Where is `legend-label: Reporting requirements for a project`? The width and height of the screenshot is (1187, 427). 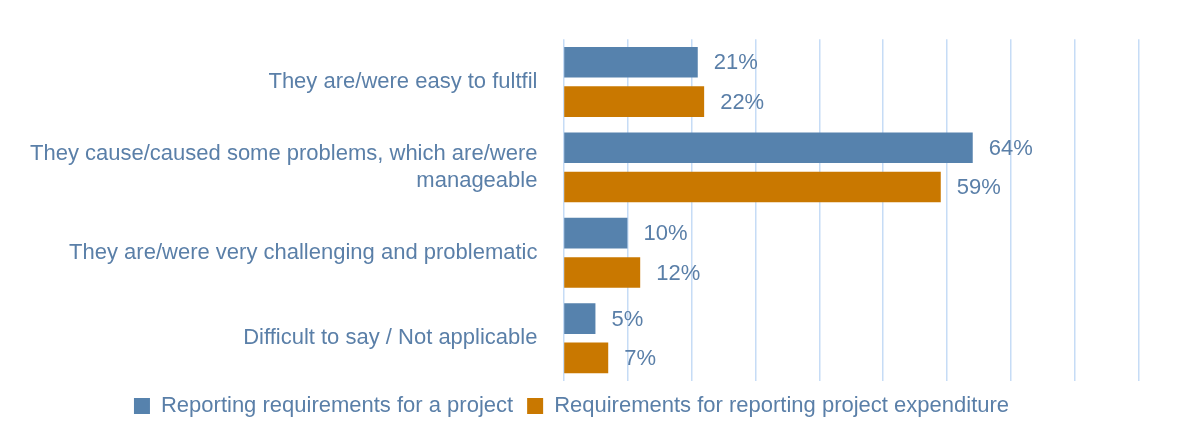
legend-label: Reporting requirements for a project is located at coordinates (337, 405).